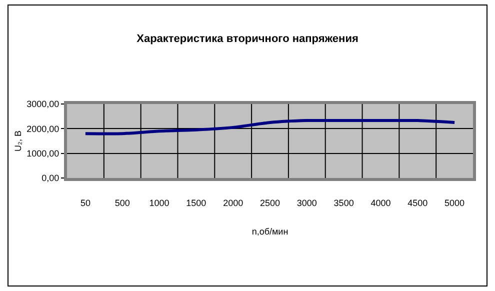  What do you see at coordinates (43, 153) in the screenshot?
I see `y-tick-label: 1000,00` at bounding box center [43, 153].